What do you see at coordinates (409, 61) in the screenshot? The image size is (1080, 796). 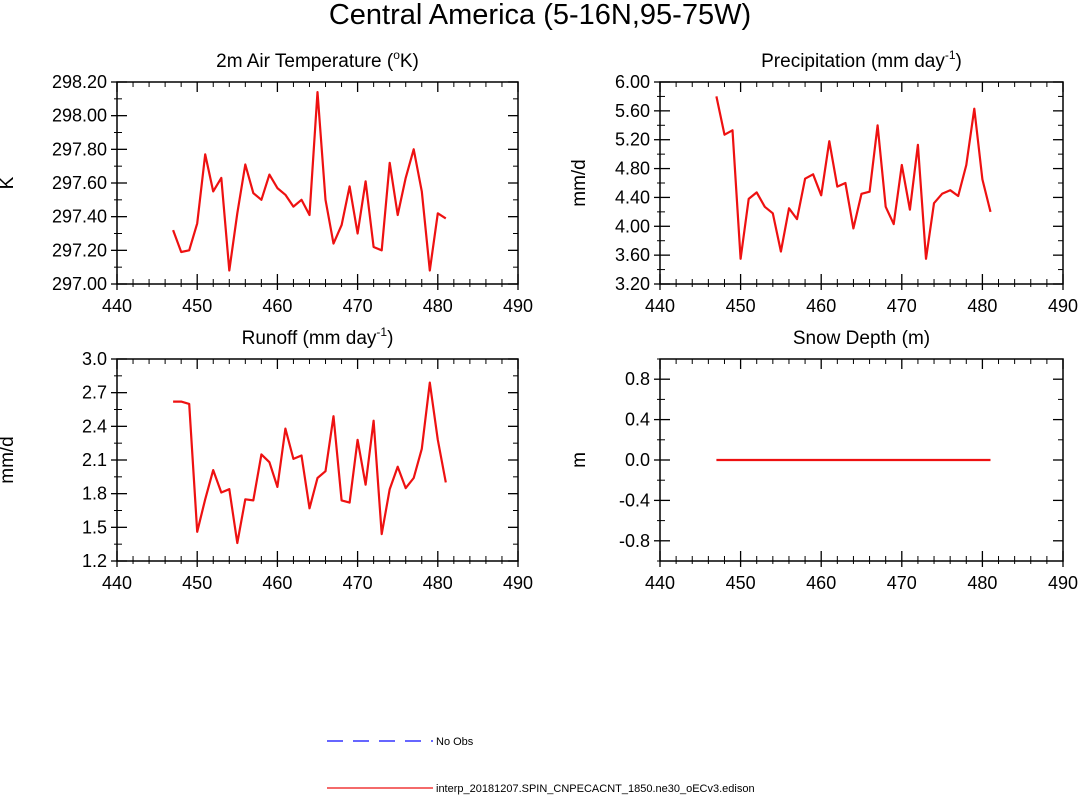 I see `panel-title-suffix: K)` at bounding box center [409, 61].